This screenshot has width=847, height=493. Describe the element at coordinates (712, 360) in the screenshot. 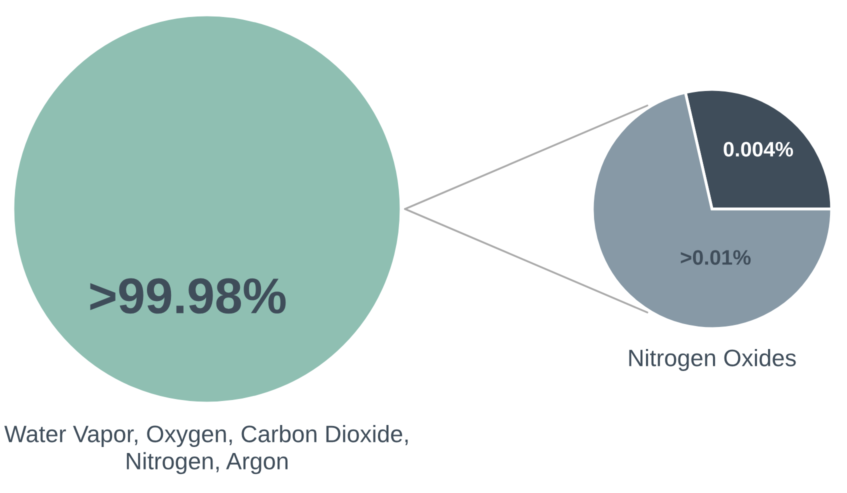

I see `text: Nitrogen Oxides` at that location.